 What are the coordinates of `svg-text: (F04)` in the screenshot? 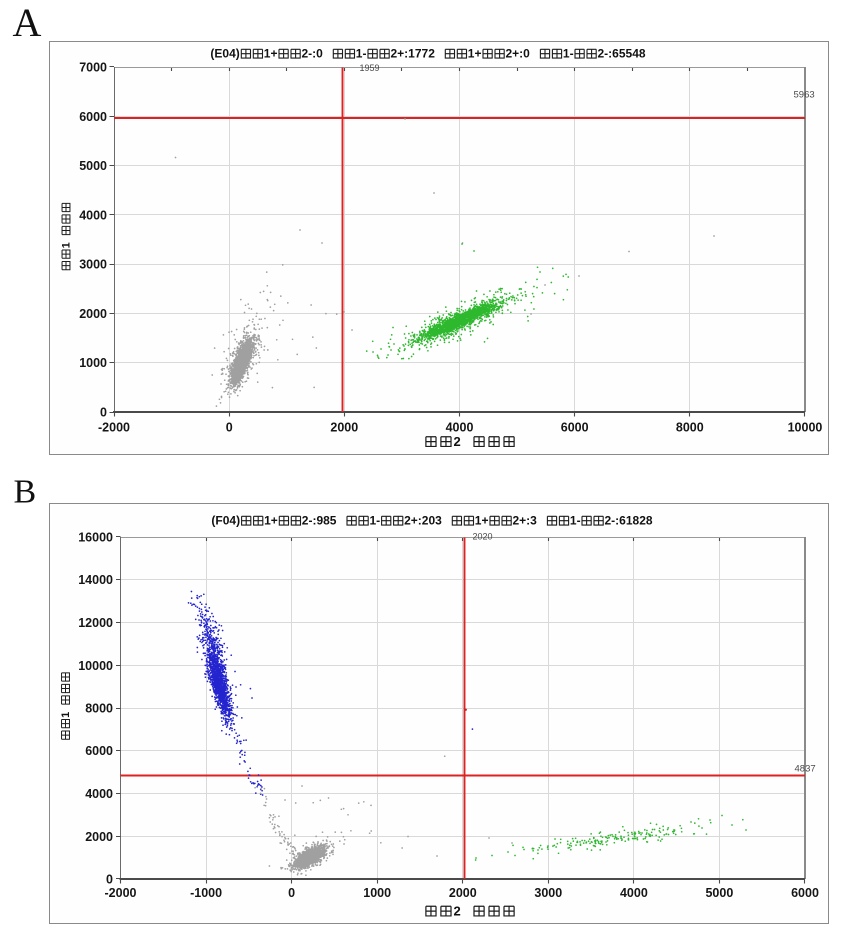 It's located at (225, 521).